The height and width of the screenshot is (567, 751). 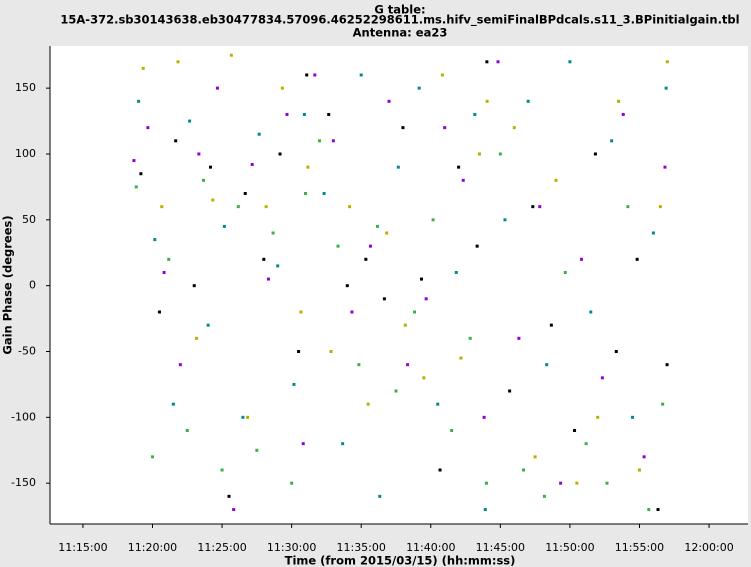 I want to click on y-tick-label: -50, so click(x=27, y=350).